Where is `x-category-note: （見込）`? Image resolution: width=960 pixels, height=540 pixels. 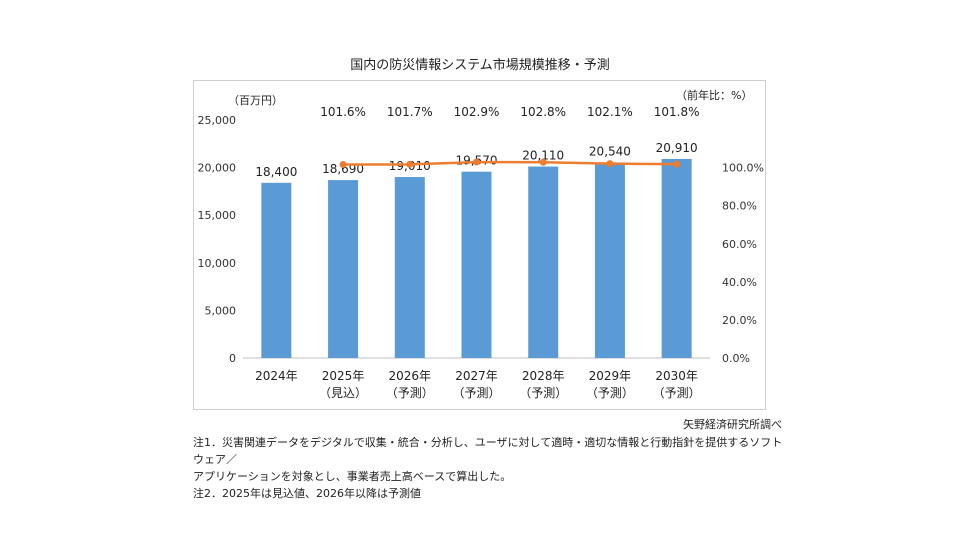 x-category-note: （見込） is located at coordinates (343, 393).